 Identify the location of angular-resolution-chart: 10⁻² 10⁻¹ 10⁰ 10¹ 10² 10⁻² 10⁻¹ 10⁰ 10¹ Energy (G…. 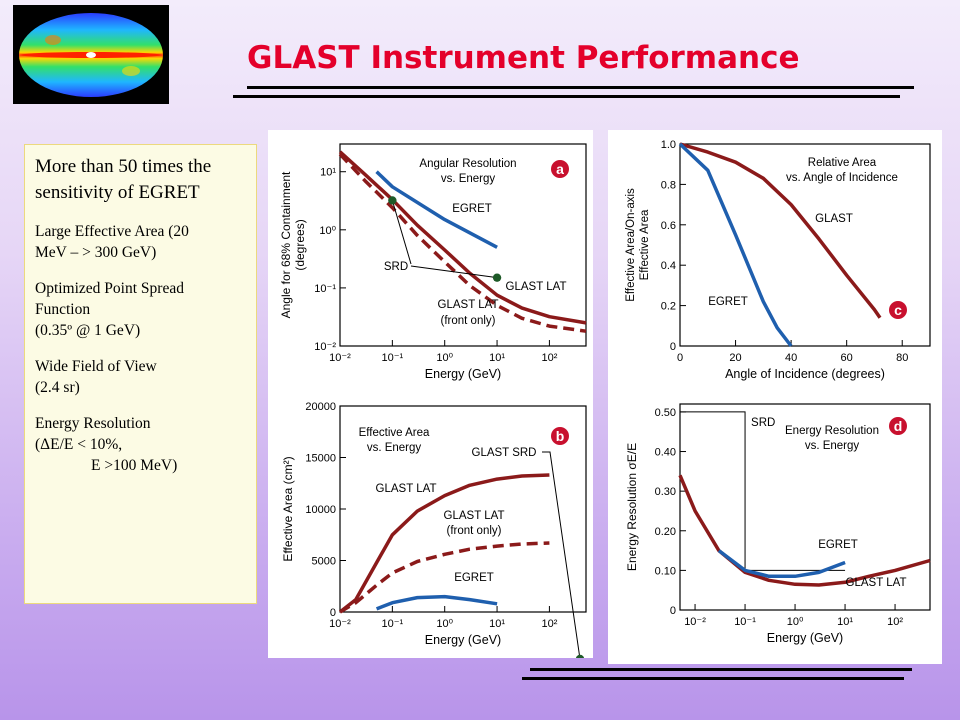
(433, 262).